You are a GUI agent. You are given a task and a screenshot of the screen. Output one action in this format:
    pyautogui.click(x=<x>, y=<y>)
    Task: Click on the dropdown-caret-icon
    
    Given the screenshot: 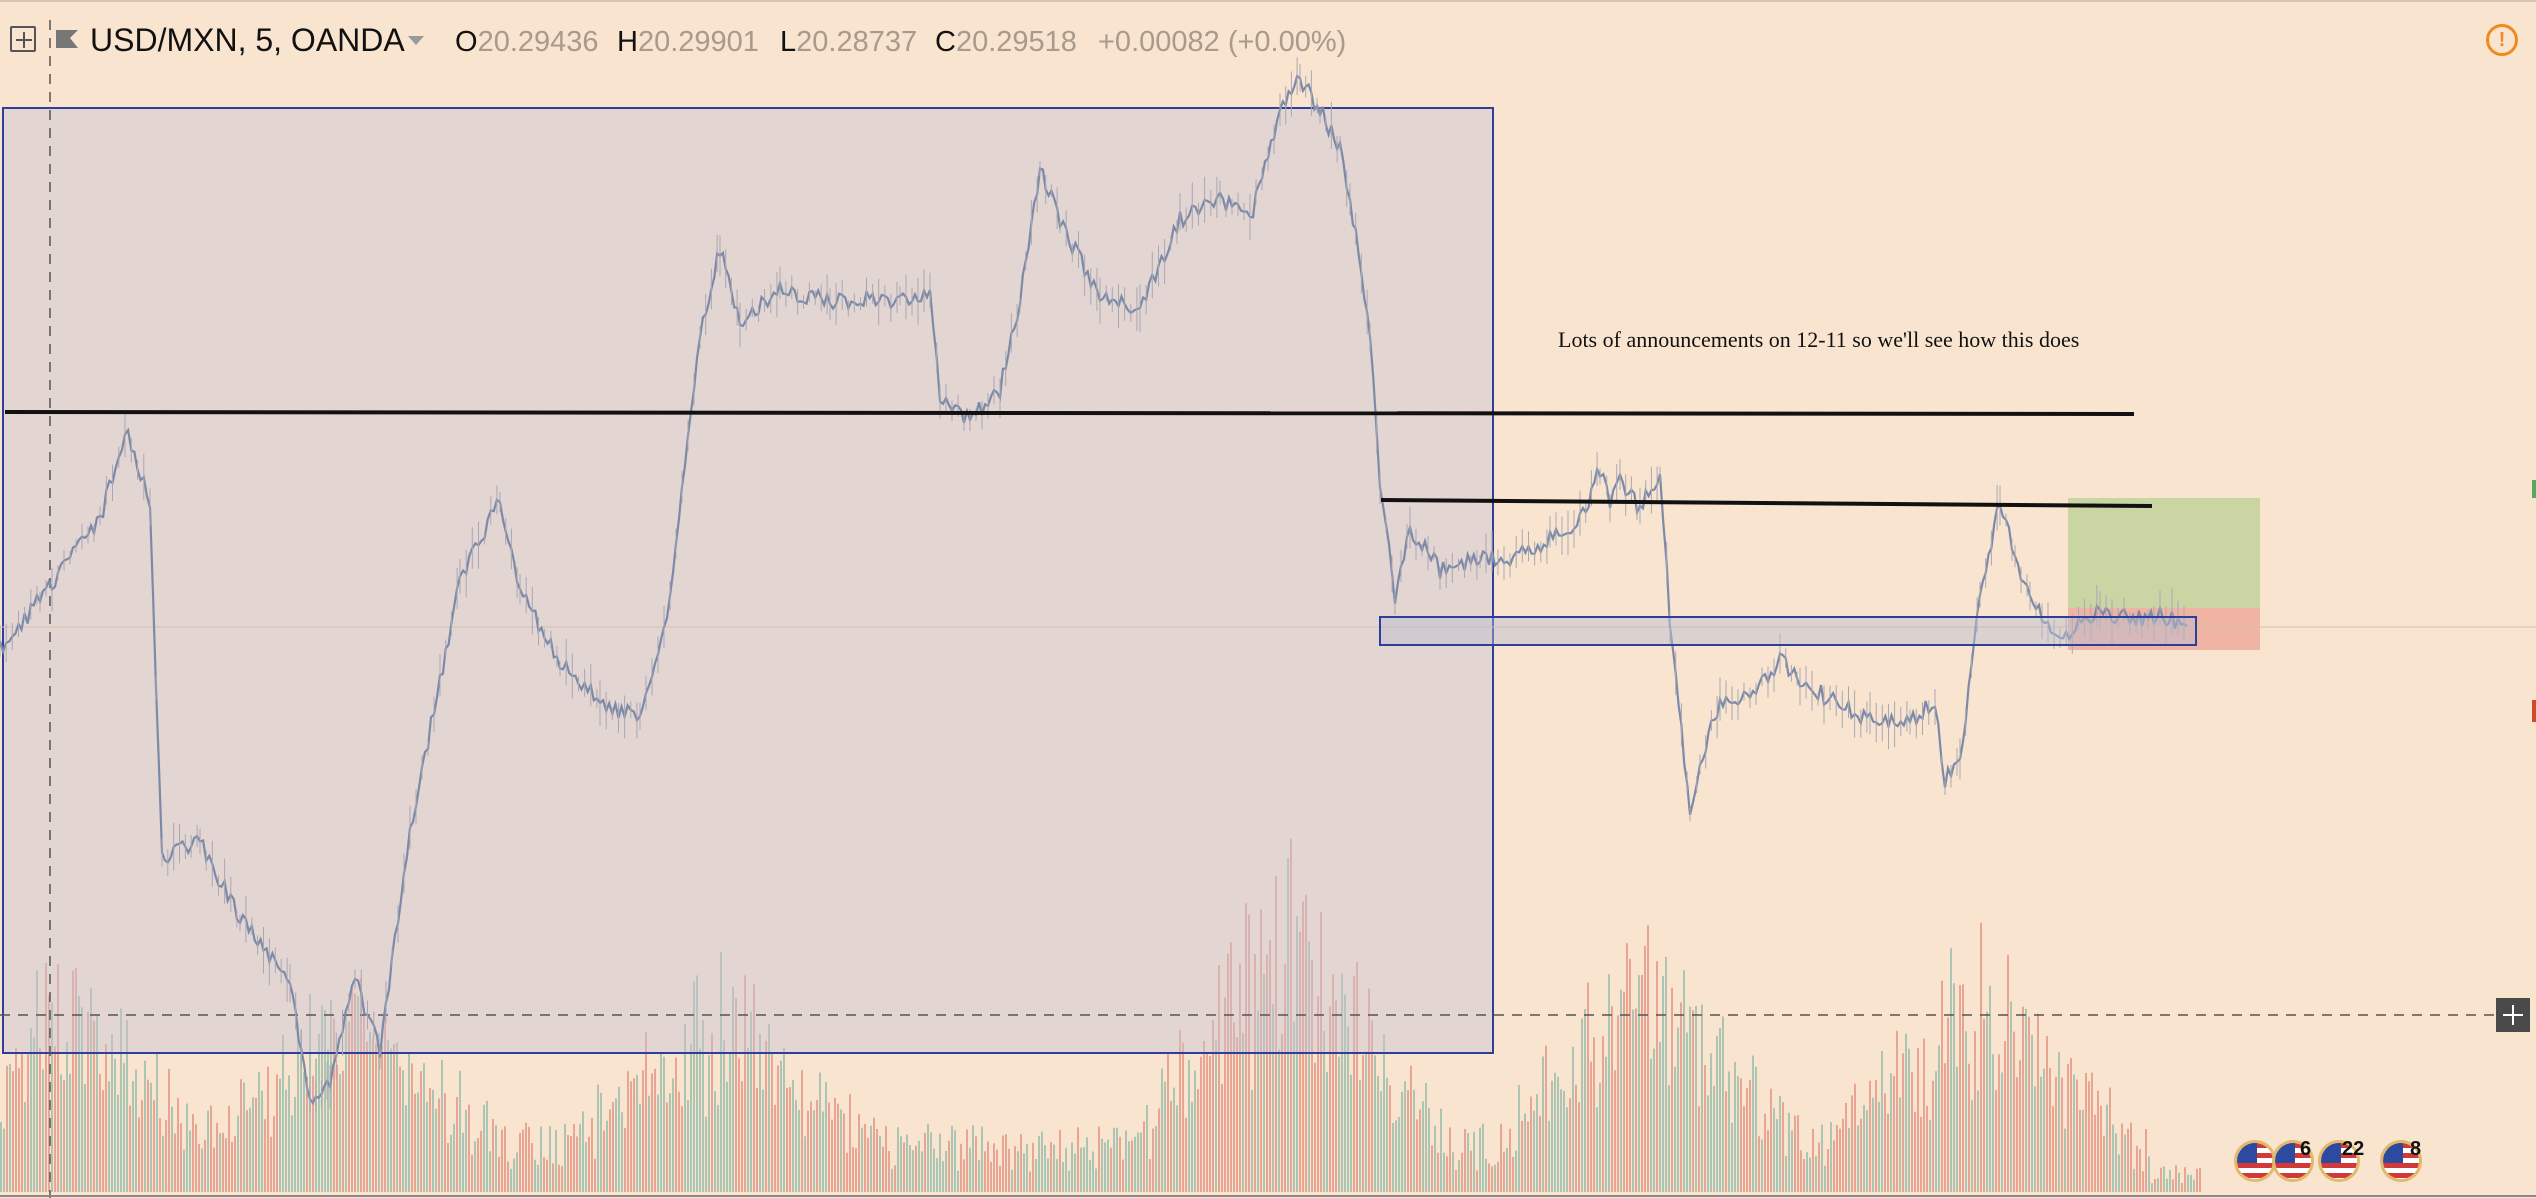 What is the action you would take?
    pyautogui.click(x=416, y=40)
    